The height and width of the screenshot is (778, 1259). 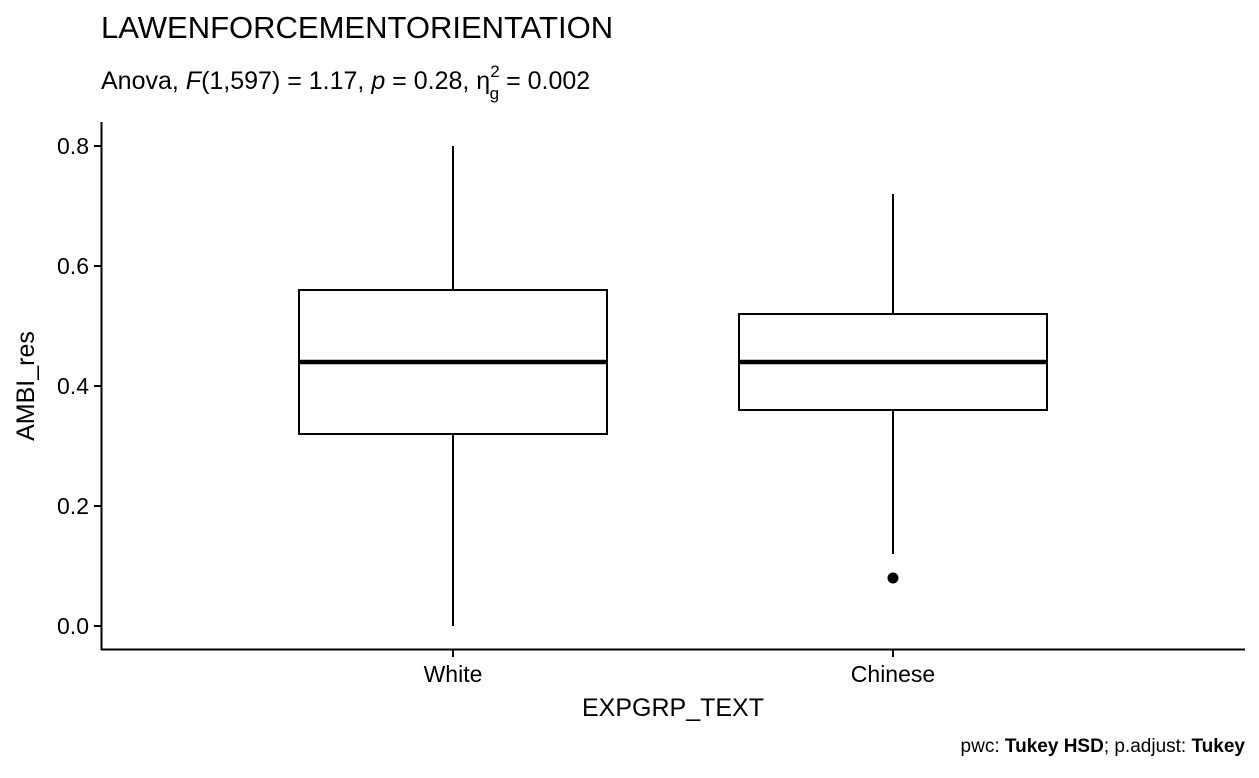 I want to click on subtitle-eta-sup: 2, so click(x=494, y=71).